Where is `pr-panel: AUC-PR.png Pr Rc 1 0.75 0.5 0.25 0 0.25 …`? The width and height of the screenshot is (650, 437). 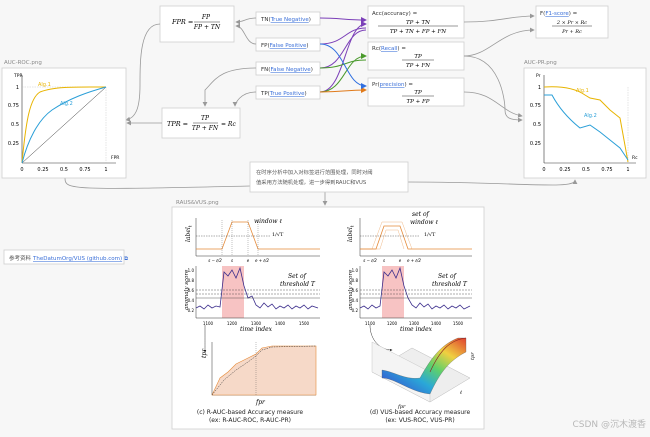 pr-panel: AUC-PR.png Pr Rc 1 0.75 0.5 0.25 0 0.25 … is located at coordinates (585, 119).